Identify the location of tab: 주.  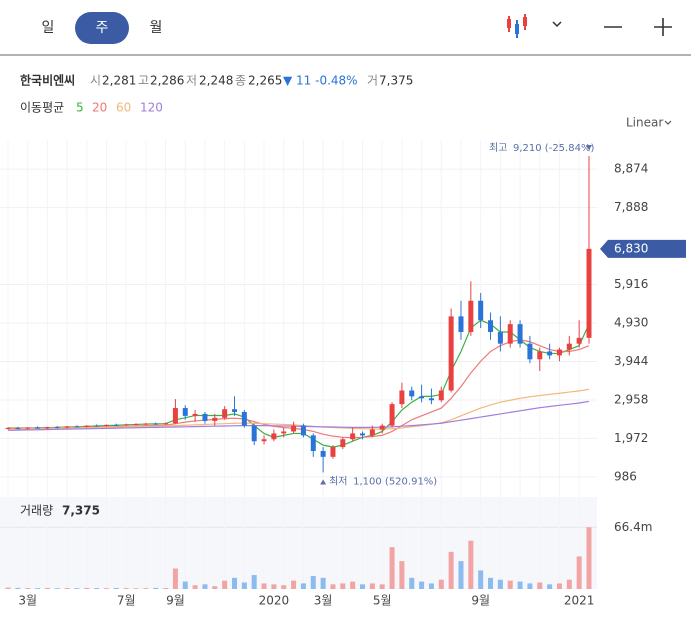
(102, 28).